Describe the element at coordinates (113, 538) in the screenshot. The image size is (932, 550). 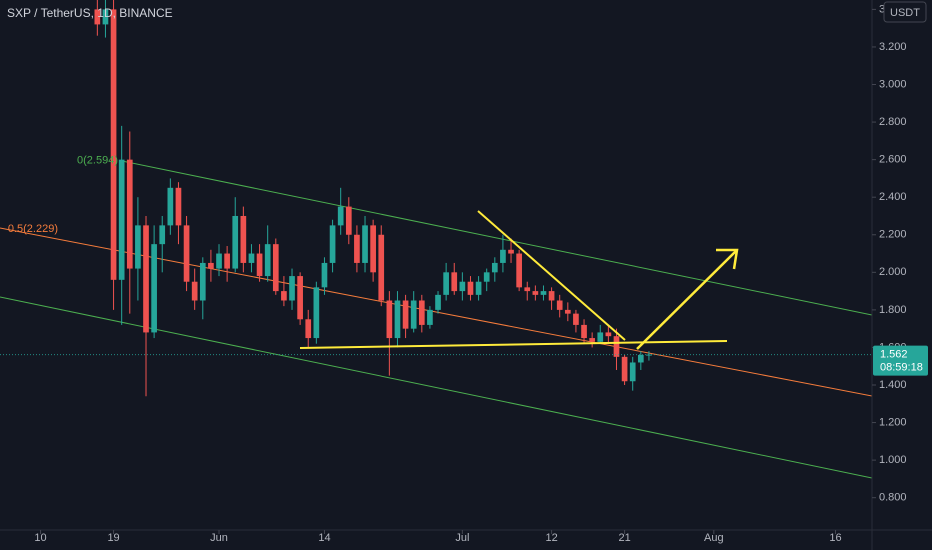
I see `x-tick-label: 19` at that location.